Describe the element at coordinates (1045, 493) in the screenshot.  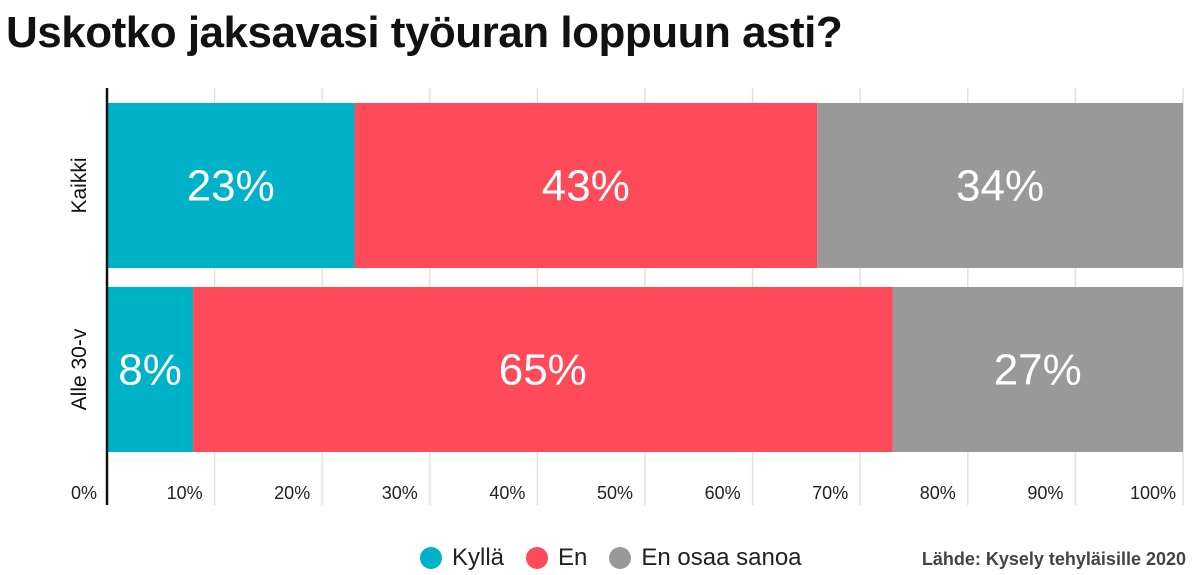
I see `x-tick-label: 90%` at that location.